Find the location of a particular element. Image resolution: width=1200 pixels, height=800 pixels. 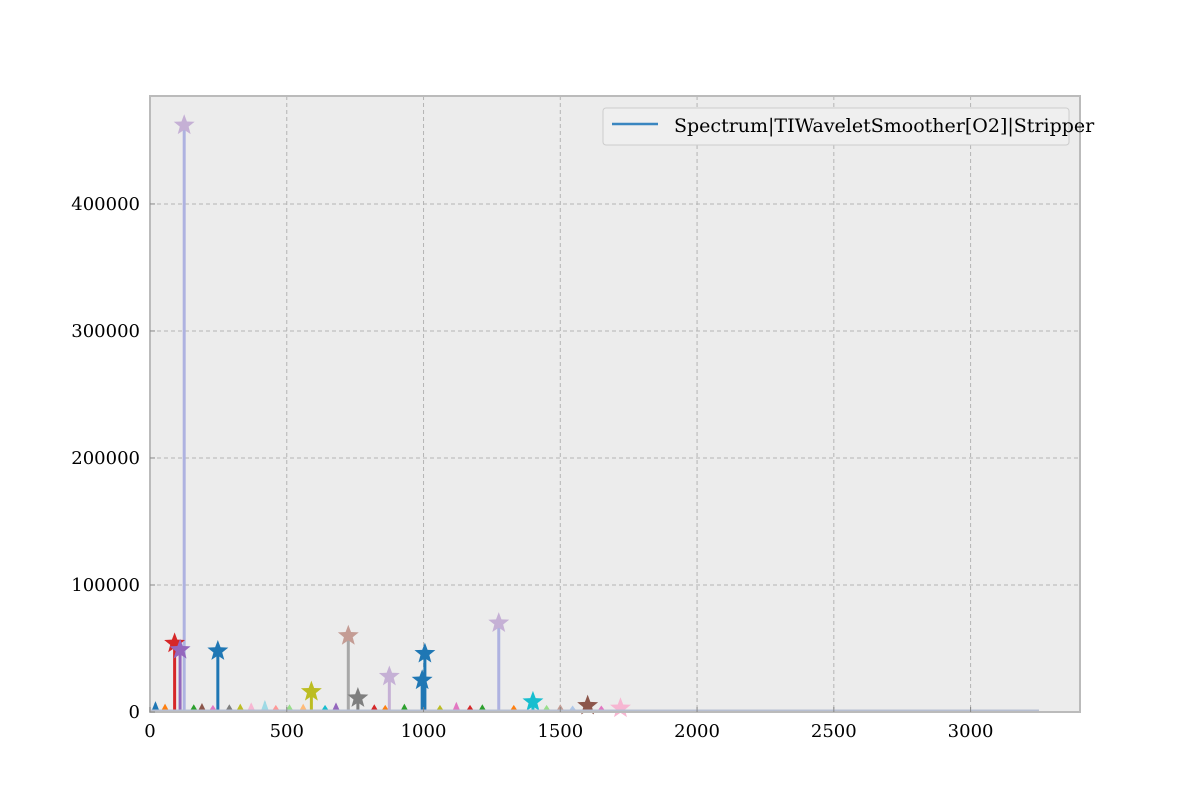

legend-box is located at coordinates (836, 126).